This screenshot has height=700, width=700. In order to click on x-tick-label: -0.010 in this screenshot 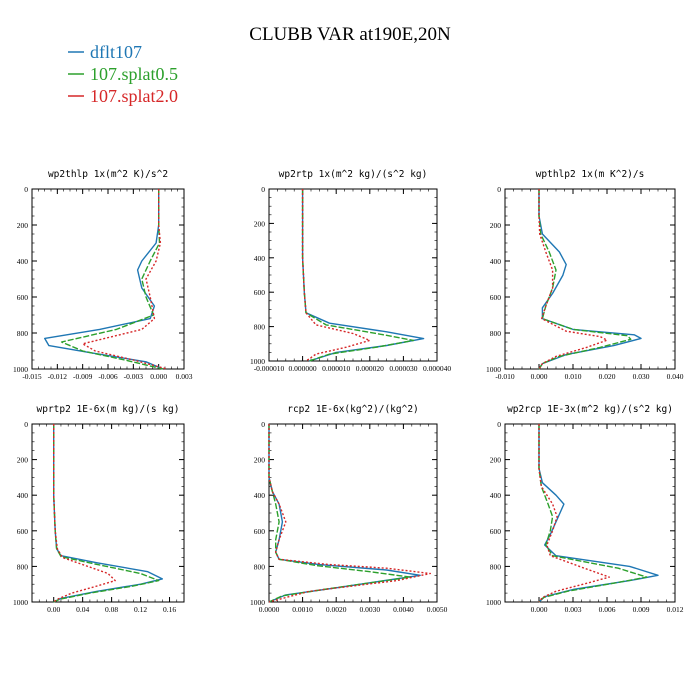, I will do `click(505, 376)`.